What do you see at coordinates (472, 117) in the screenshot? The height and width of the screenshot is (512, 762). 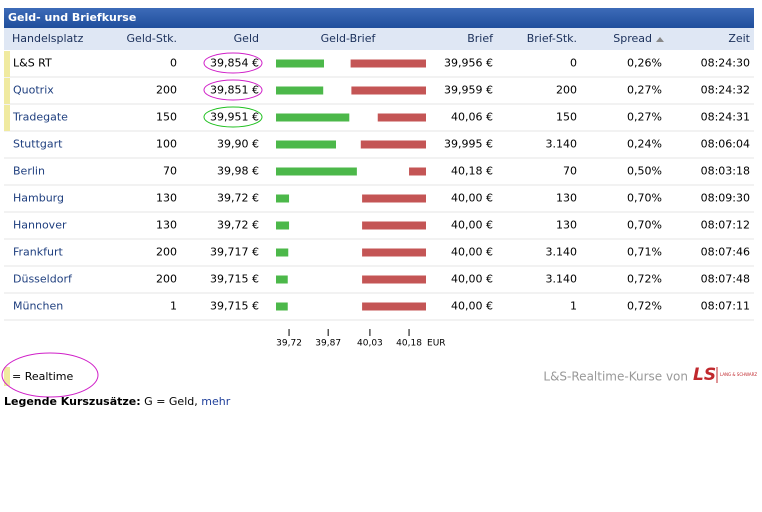 I see `cell: 40,06 €` at bounding box center [472, 117].